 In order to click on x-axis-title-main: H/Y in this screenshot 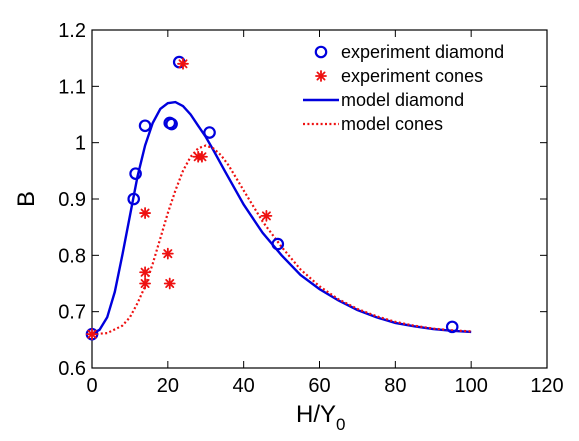, I will do `click(316, 414)`.